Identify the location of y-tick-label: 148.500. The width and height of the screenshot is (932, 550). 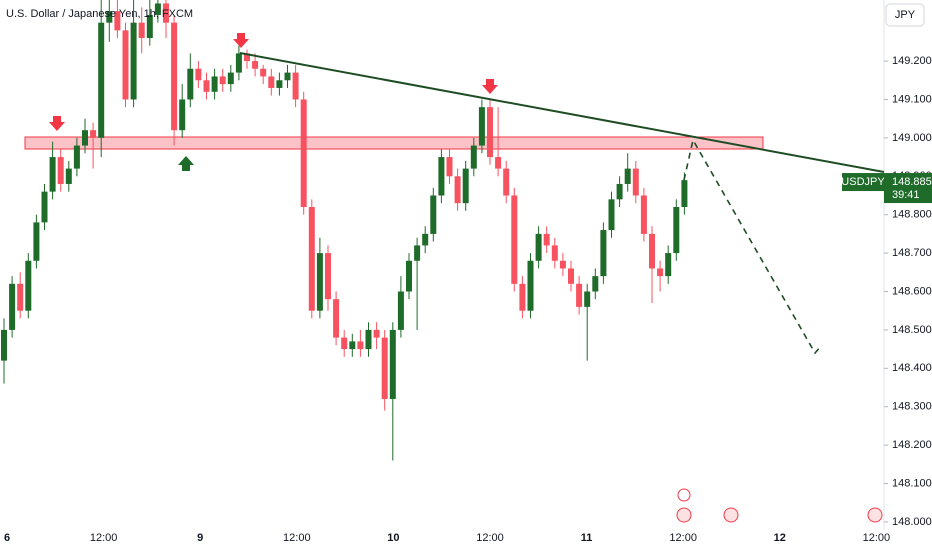
(912, 330).